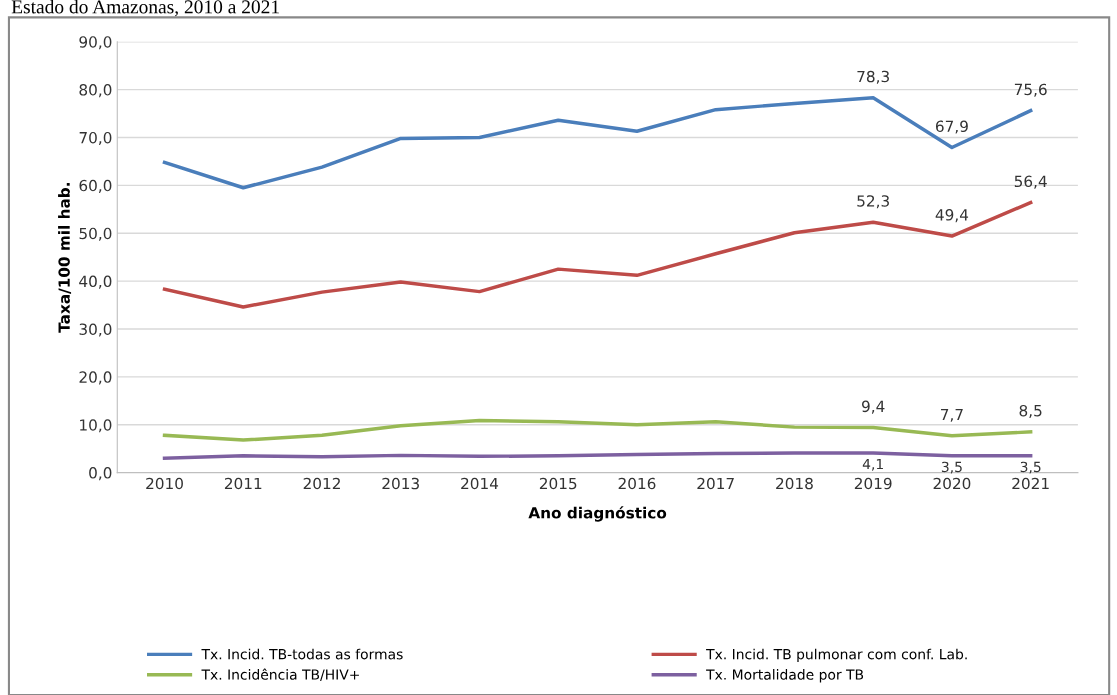 The height and width of the screenshot is (695, 1117). I want to click on data-label: 8,5, so click(1030, 411).